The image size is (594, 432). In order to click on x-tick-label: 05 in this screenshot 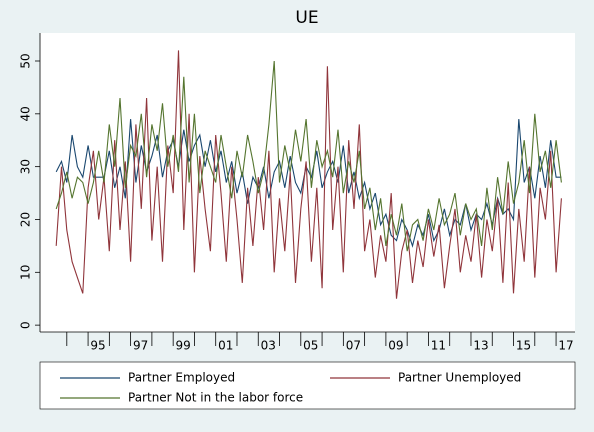, I will do `click(310, 346)`.